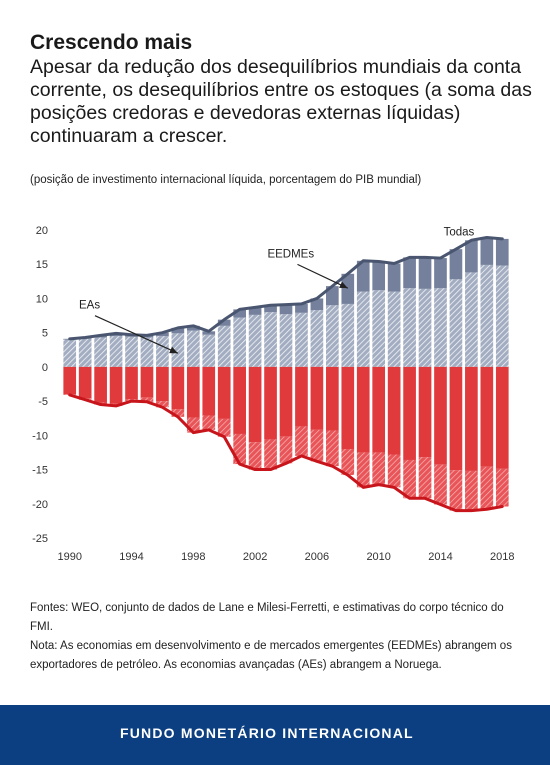 The image size is (550, 765). What do you see at coordinates (69, 557) in the screenshot?
I see `x-tick-label: 1990` at bounding box center [69, 557].